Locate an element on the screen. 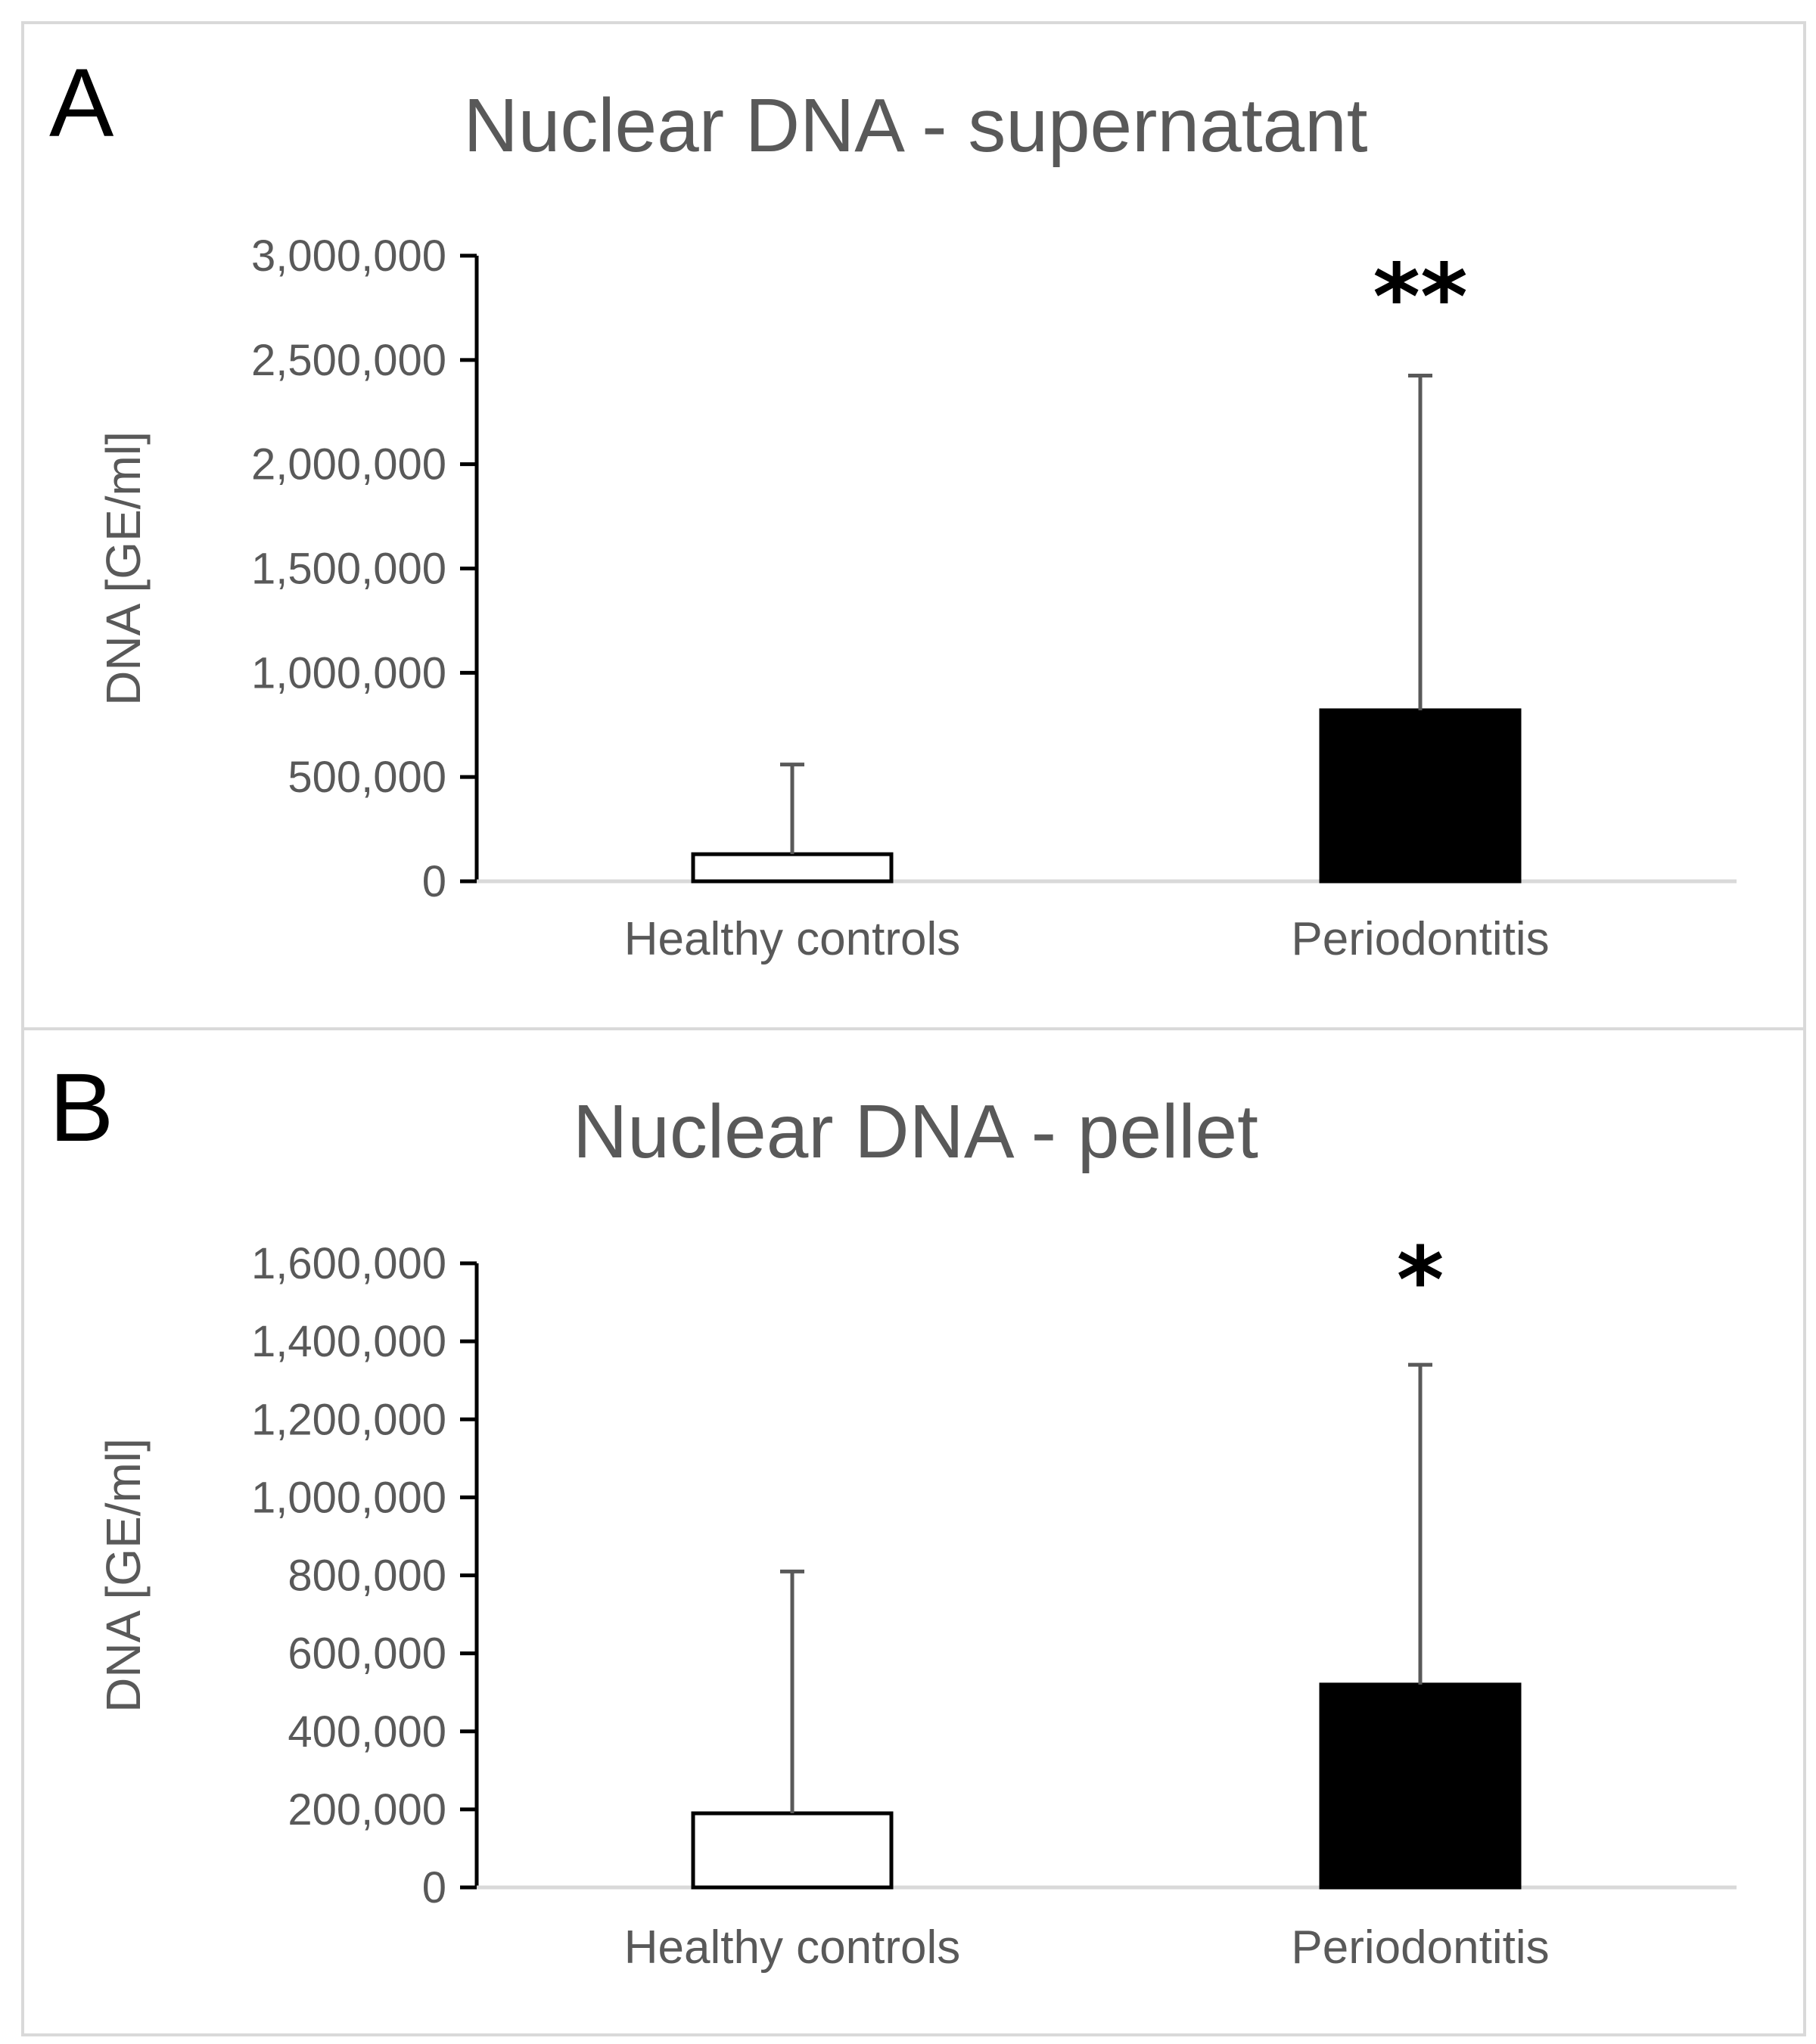  y-tick-label: 600,000 is located at coordinates (367, 1654).